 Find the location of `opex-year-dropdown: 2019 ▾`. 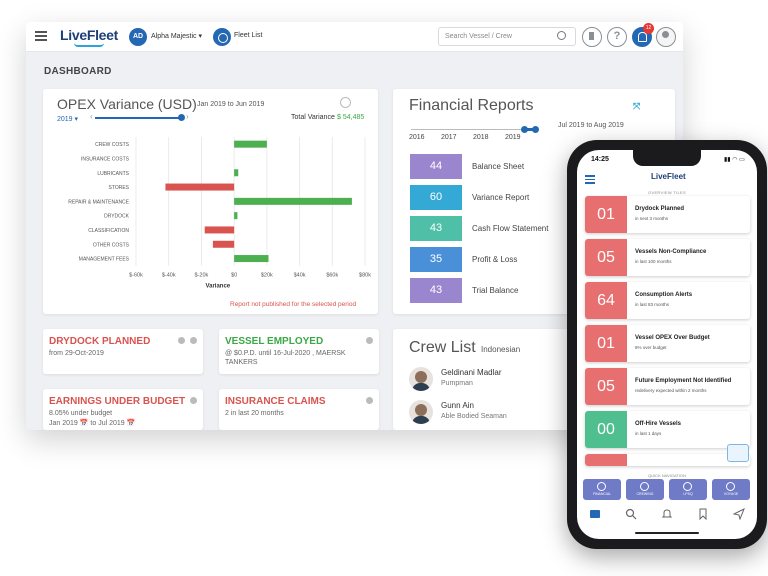

opex-year-dropdown: 2019 ▾ is located at coordinates (68, 119).